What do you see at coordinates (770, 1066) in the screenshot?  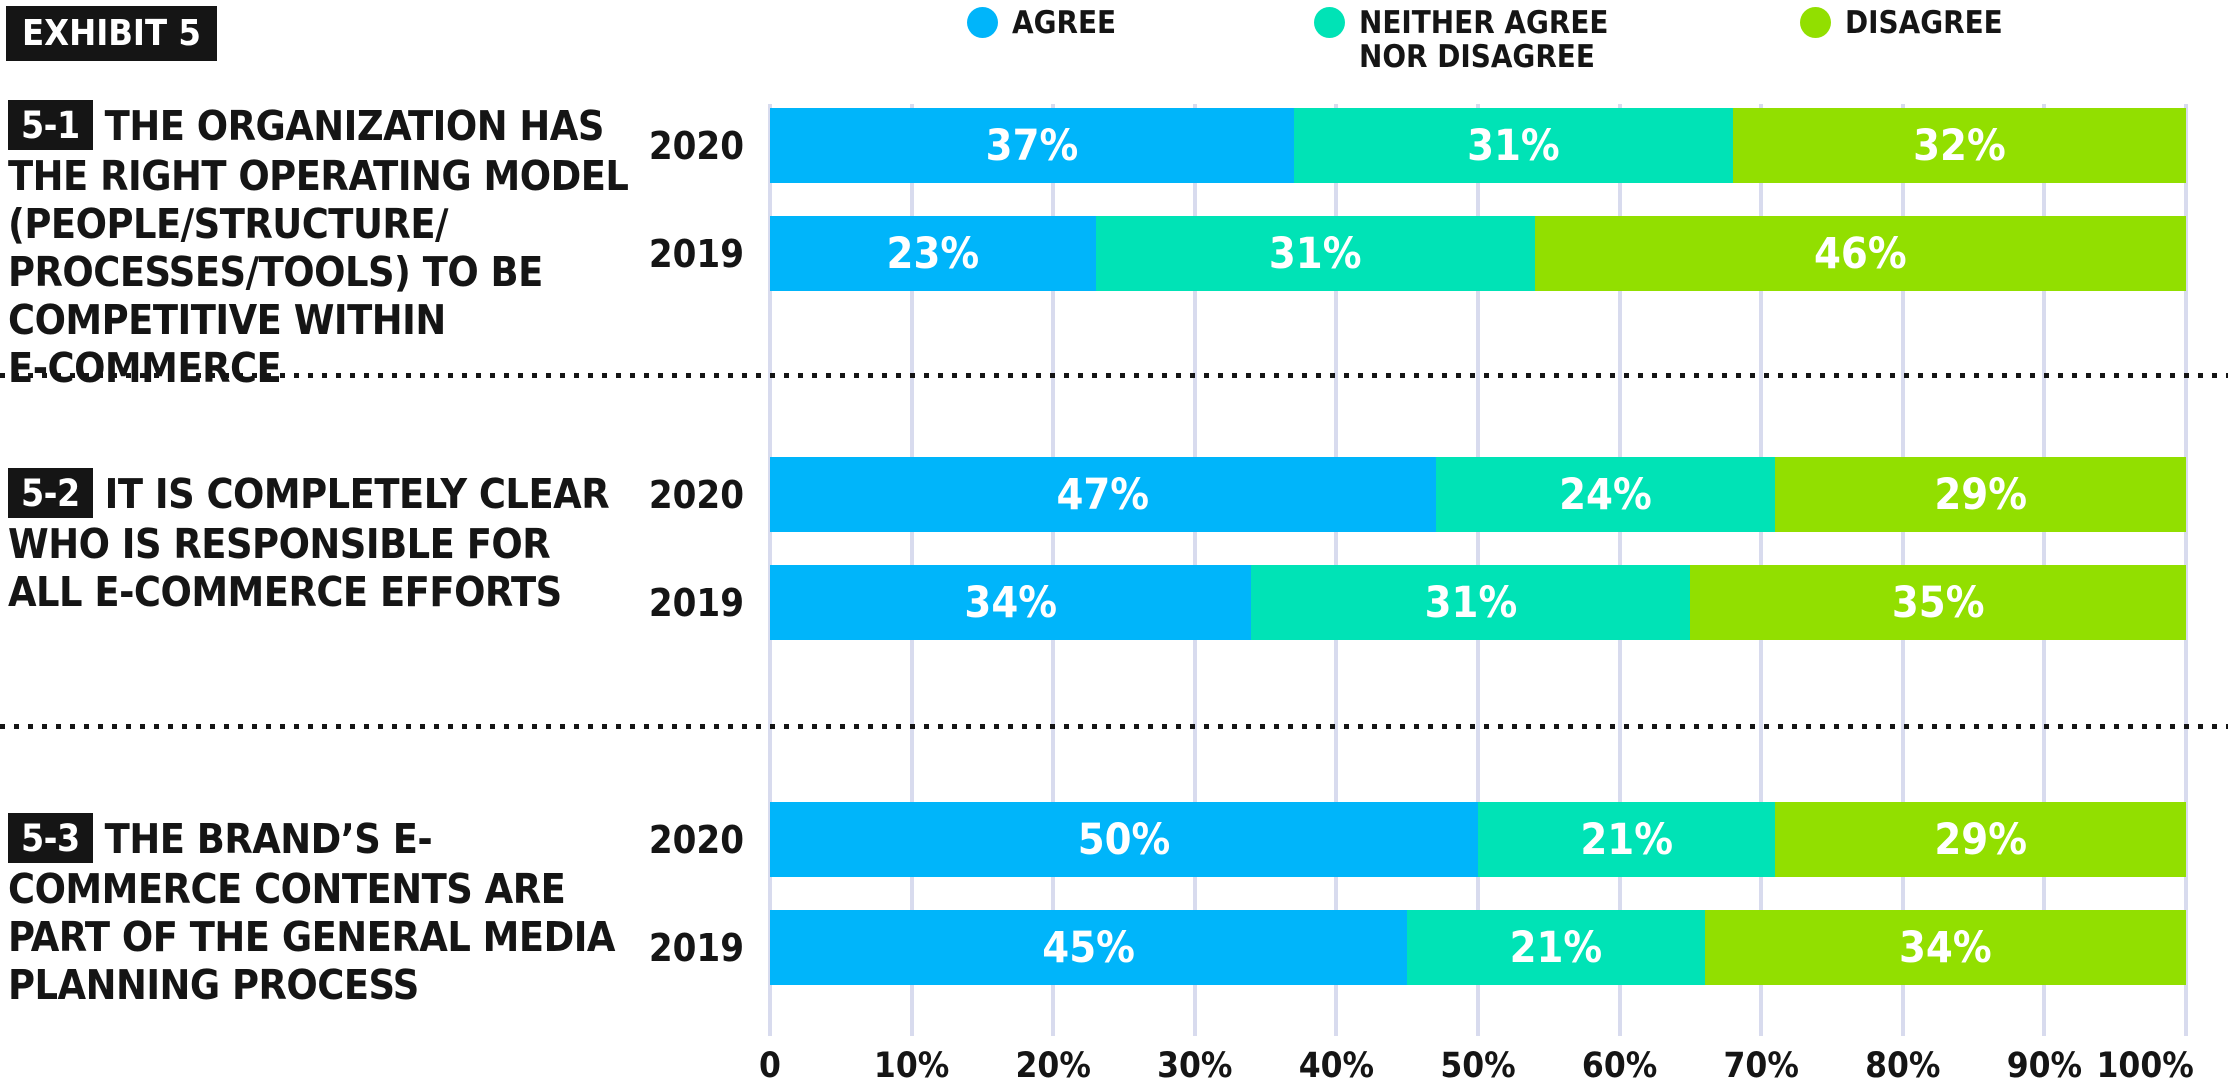 I see `x-tick-label: 0` at bounding box center [770, 1066].